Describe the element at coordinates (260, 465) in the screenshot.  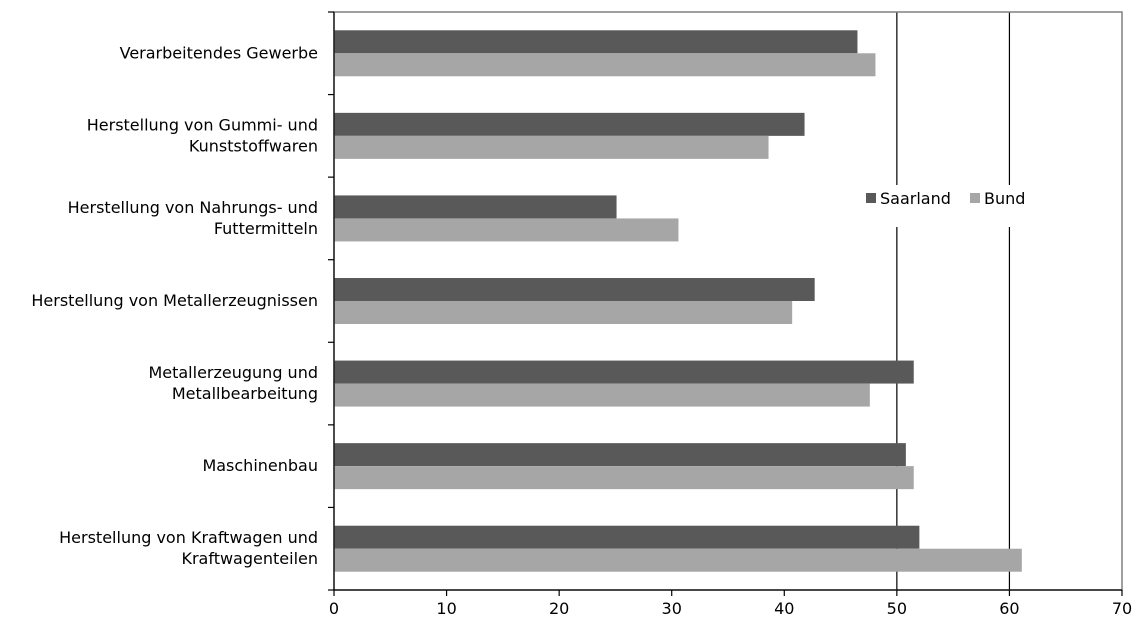
I see `category-label: Maschinenbau` at that location.